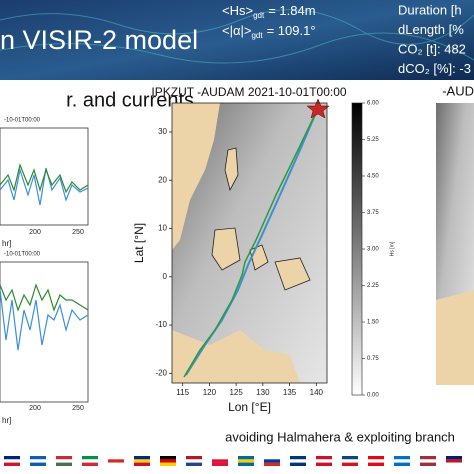 This screenshot has height=474, width=474. I want to click on stat-label: <|α|>, so click(236, 30).